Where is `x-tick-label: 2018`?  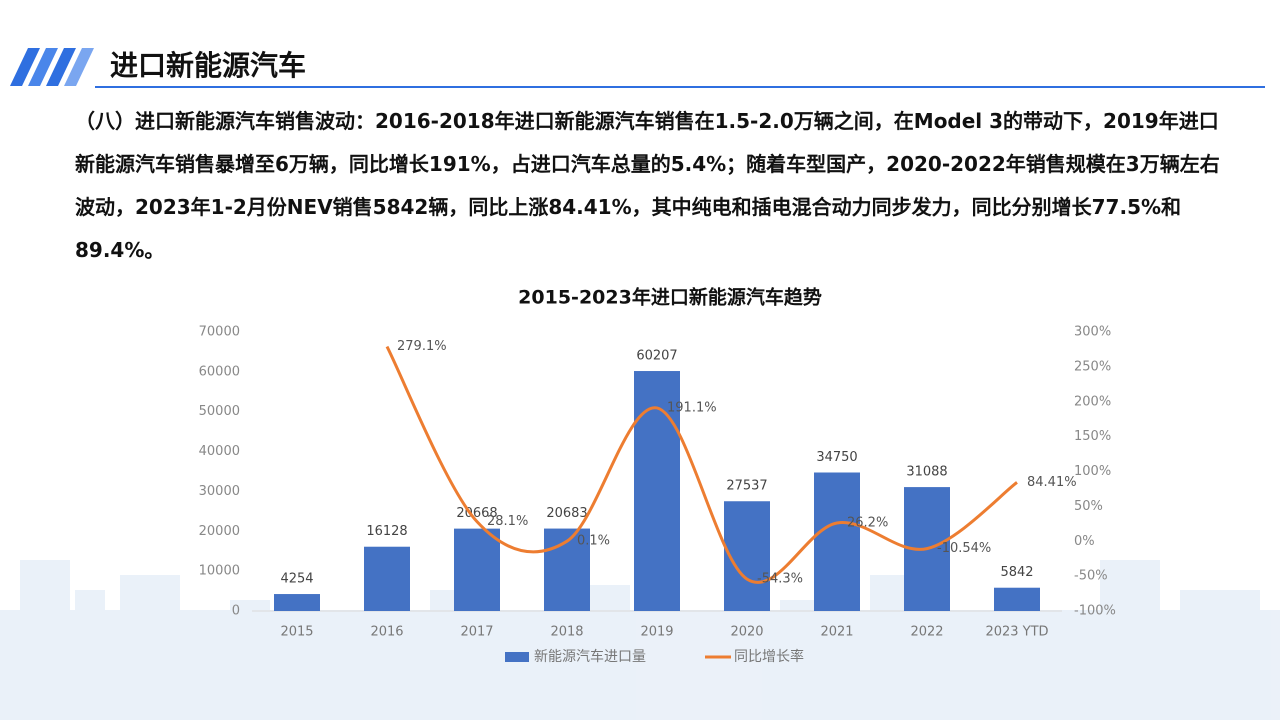
x-tick-label: 2018 is located at coordinates (566, 632).